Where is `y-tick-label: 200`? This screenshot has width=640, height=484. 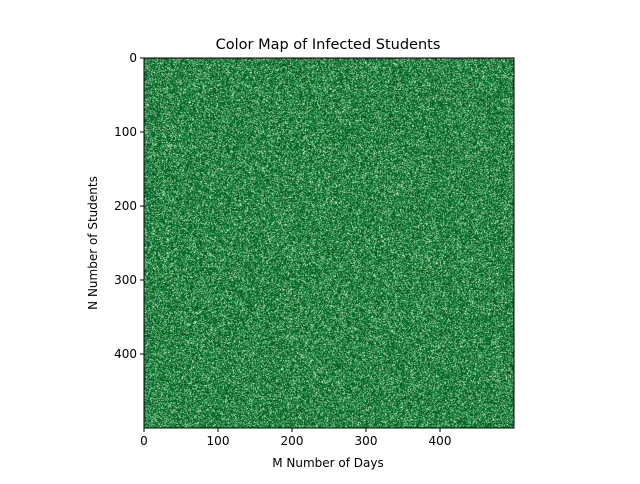
y-tick-label: 200 is located at coordinates (125, 206).